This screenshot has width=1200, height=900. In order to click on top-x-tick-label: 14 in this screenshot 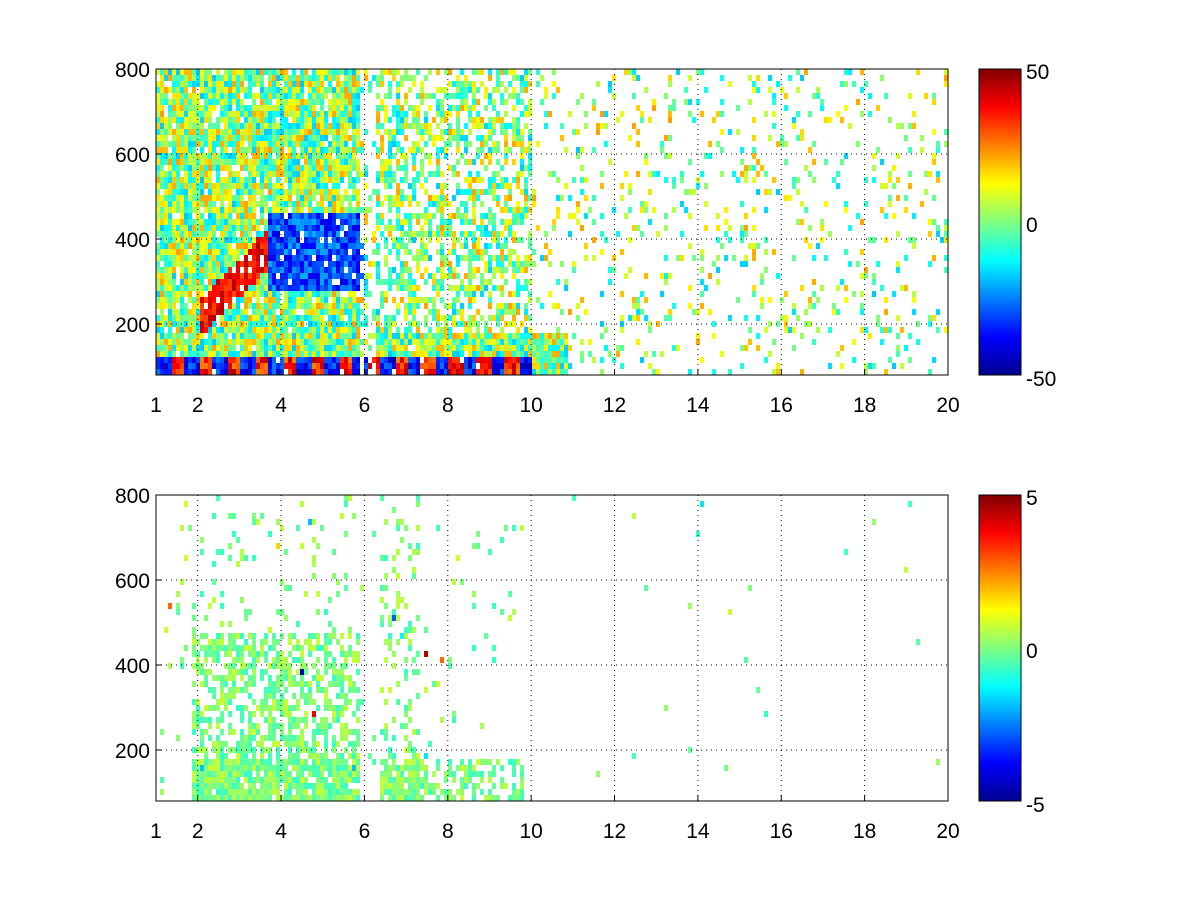, I will do `click(698, 405)`.